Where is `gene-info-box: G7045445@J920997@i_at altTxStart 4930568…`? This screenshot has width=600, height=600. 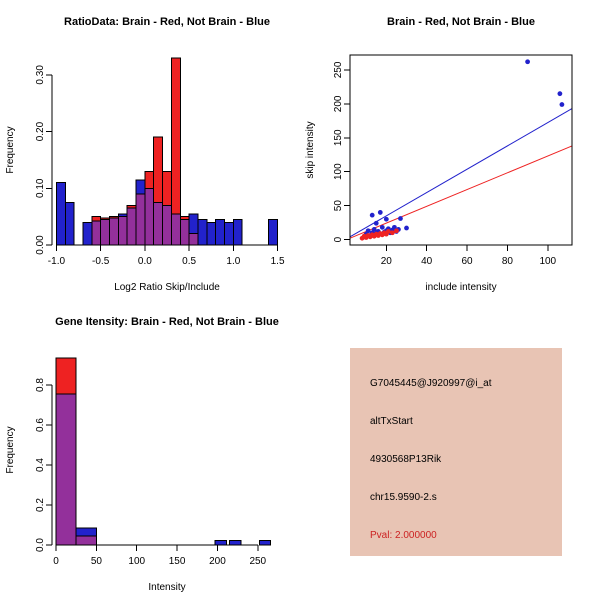
gene-info-box: G7045445@J920997@i_at altTxStart 4930568… is located at coordinates (456, 452).